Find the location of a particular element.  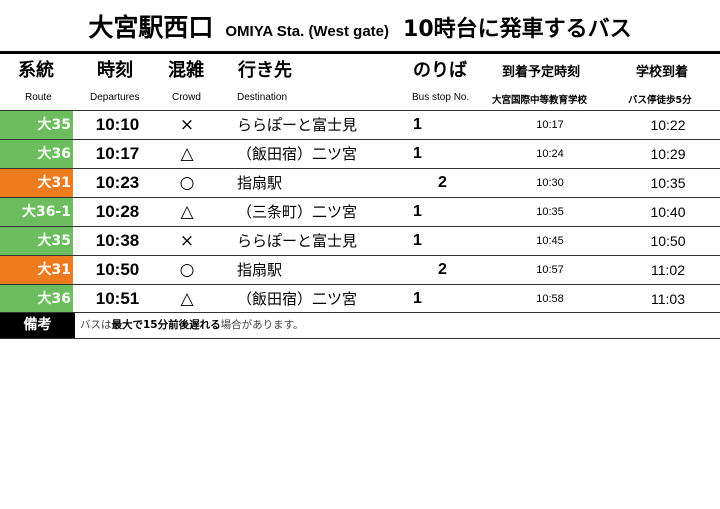

divider is located at coordinates (360, 52).